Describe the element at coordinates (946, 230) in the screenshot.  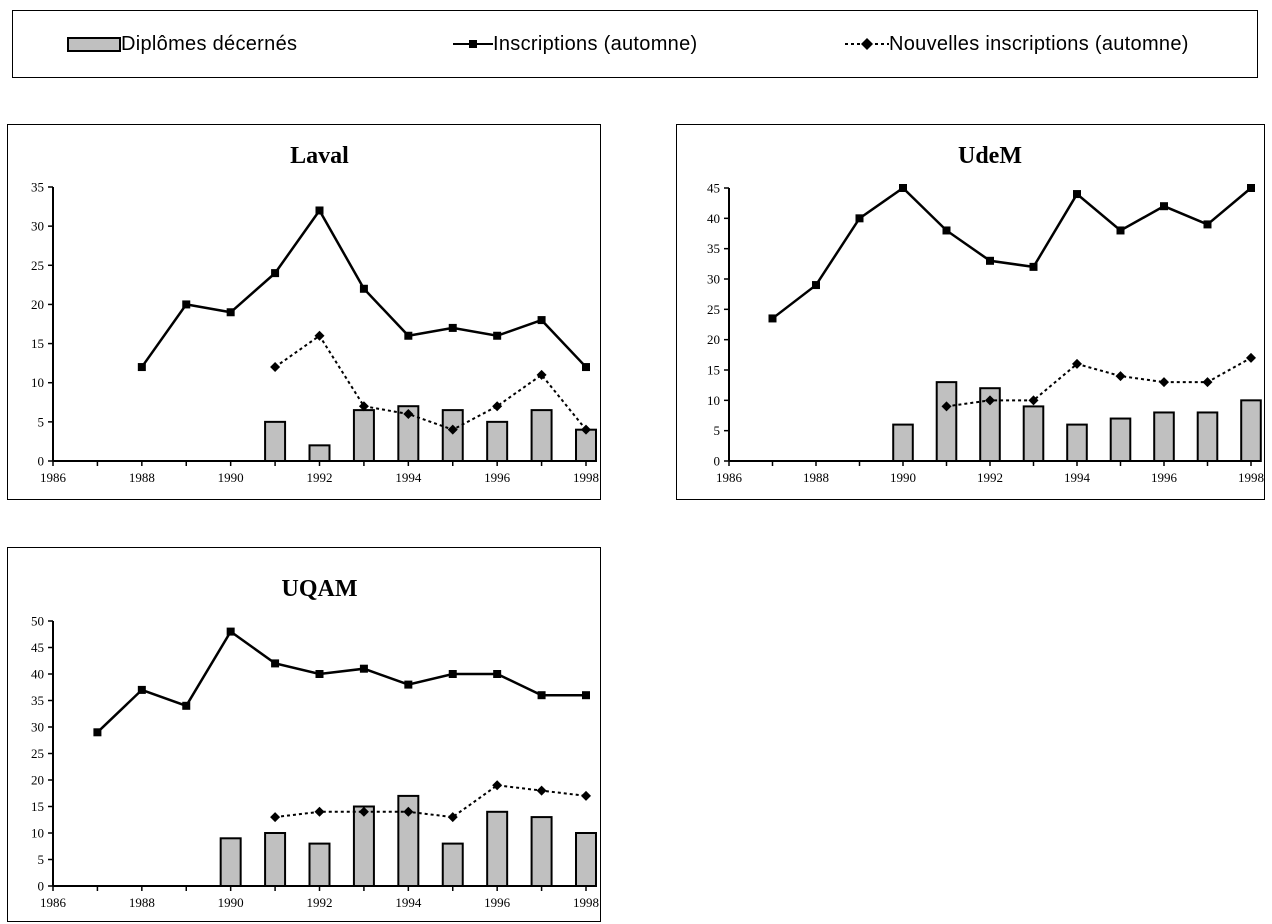
I see `point-enrollments-1991` at that location.